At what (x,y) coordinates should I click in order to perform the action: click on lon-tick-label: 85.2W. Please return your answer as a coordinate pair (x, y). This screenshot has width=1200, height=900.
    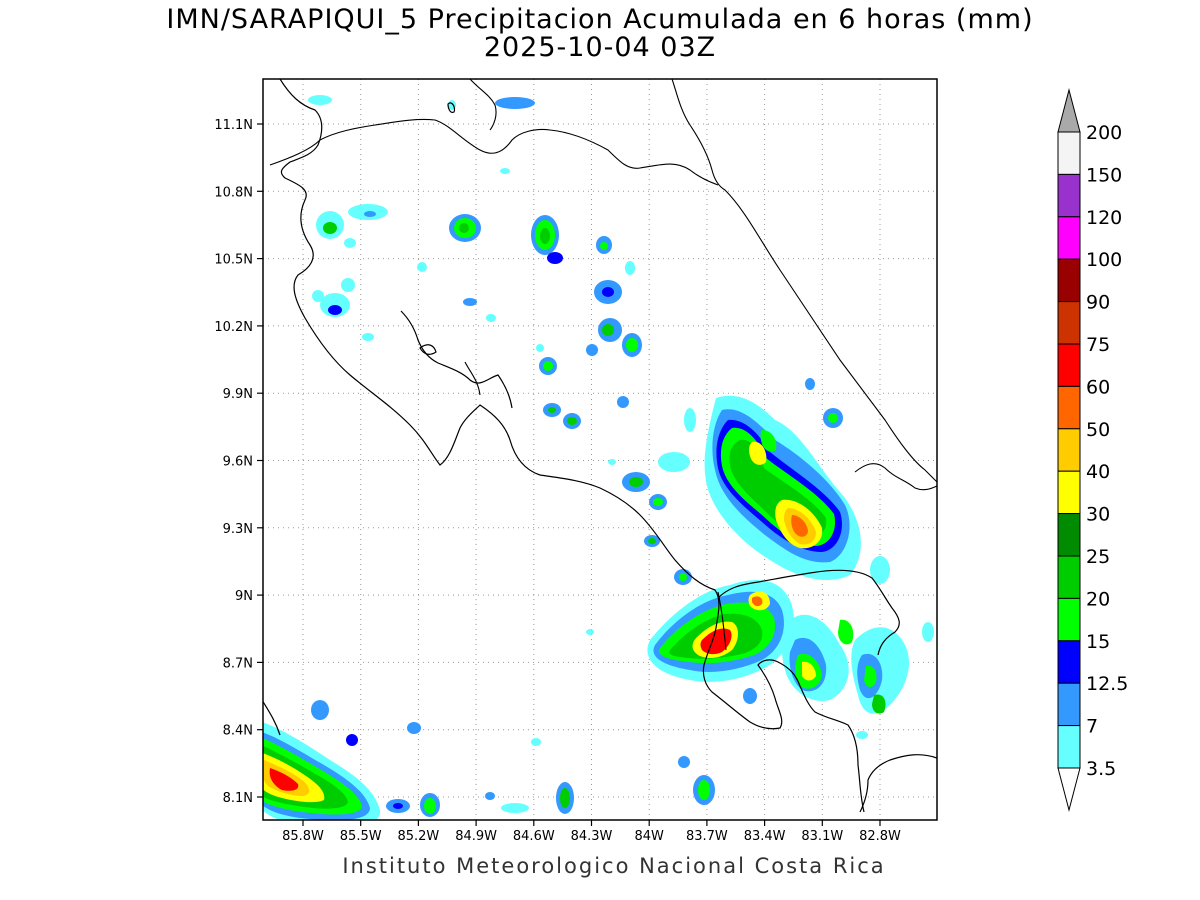
    Looking at the image, I should click on (418, 836).